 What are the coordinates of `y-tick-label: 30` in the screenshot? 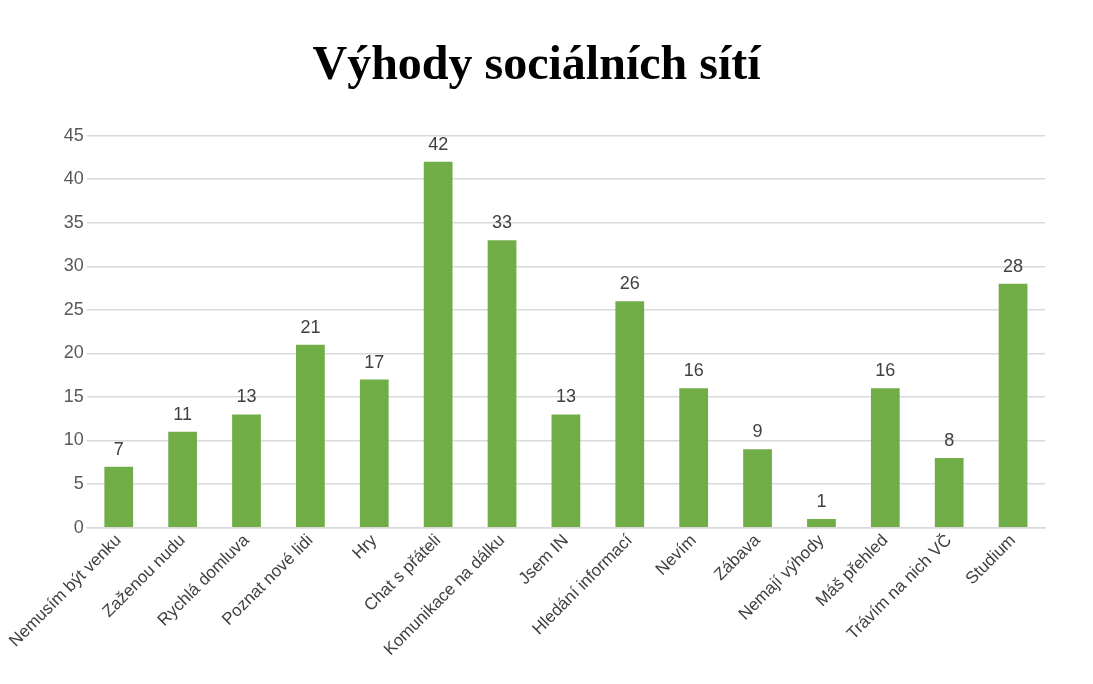 It's located at (73, 265).